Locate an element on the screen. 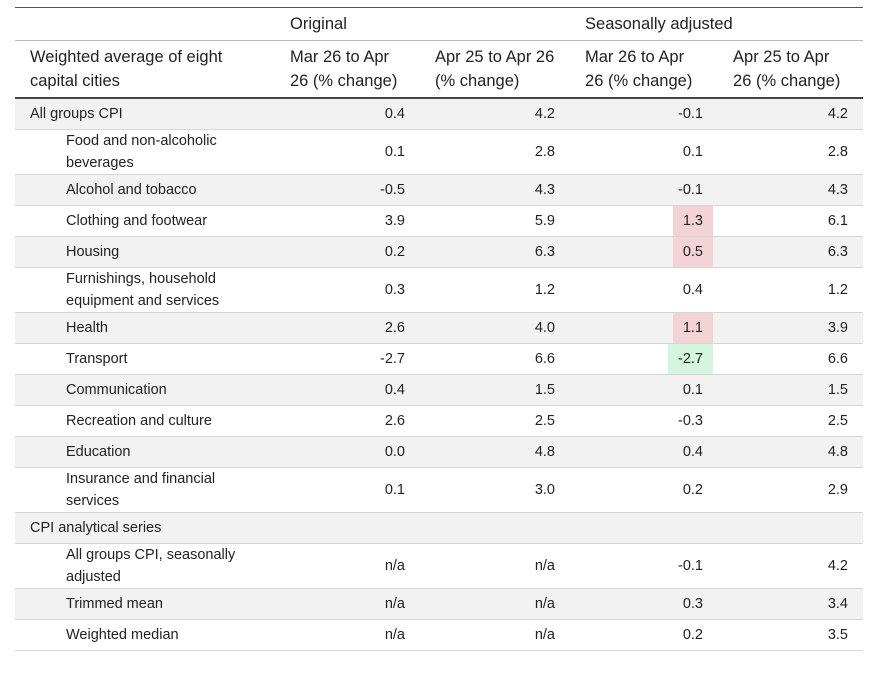  highlighted-value: 0.5 is located at coordinates (693, 252).